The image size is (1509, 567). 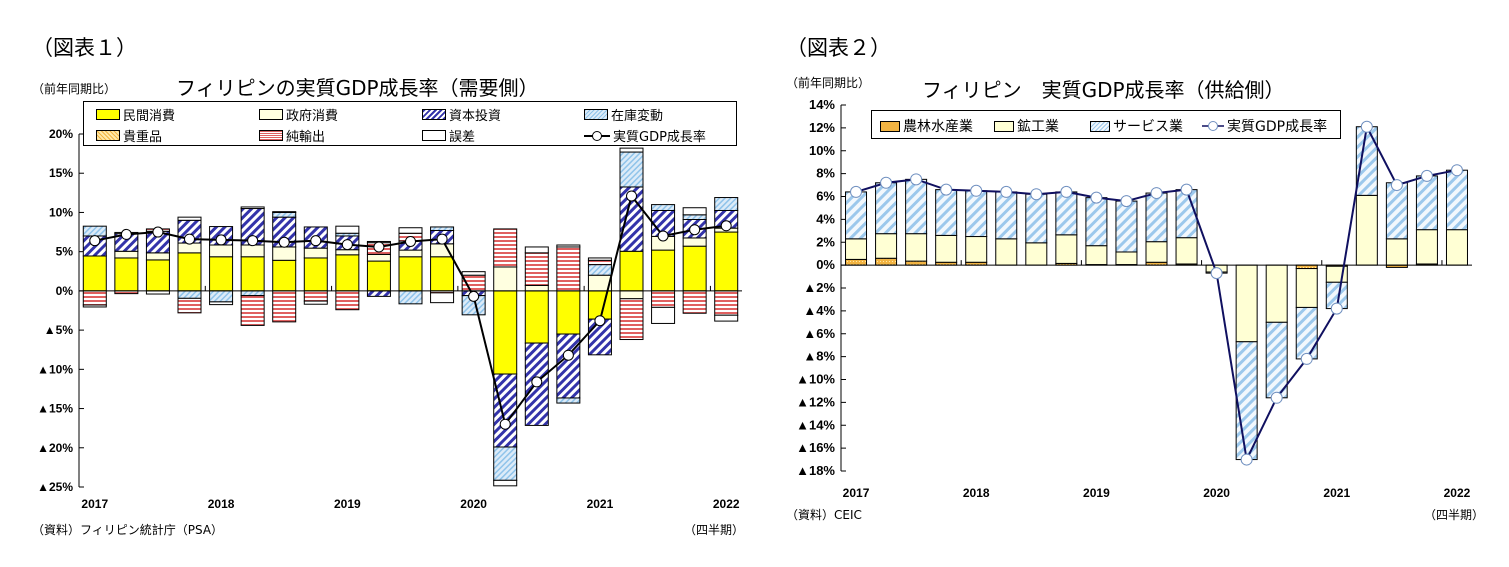 I want to click on unit-label-2: （前年同期比）, so click(x=828, y=83).